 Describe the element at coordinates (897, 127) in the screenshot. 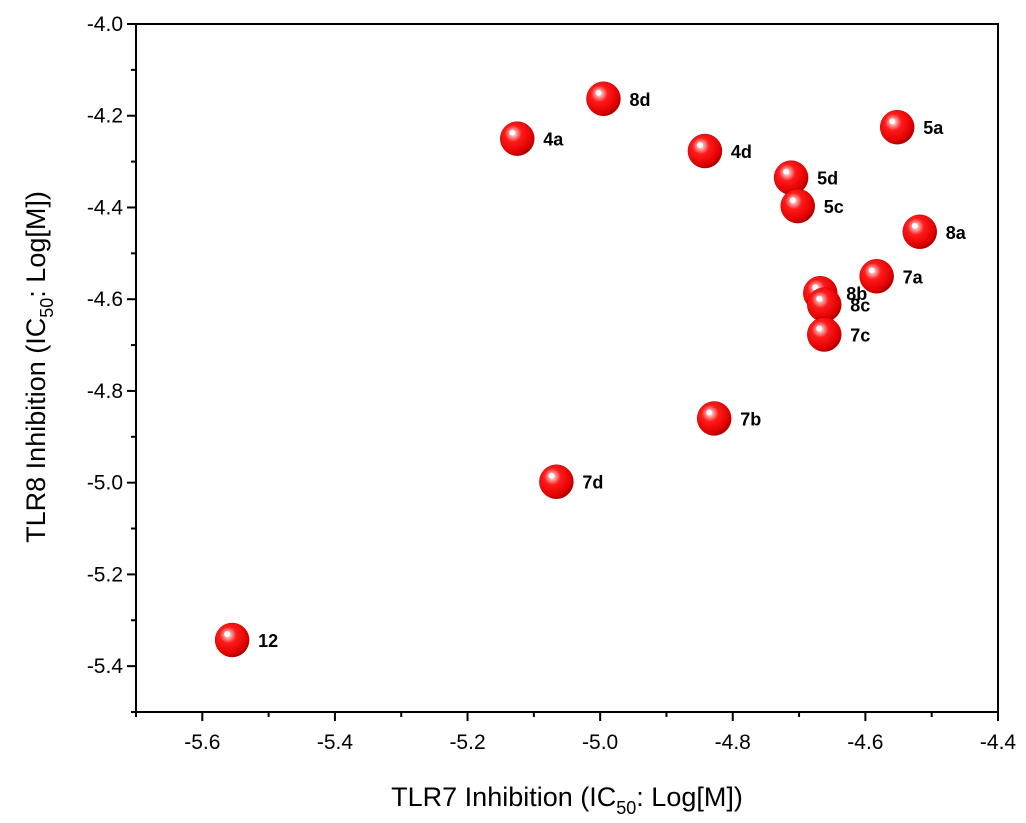

I see `data-point-5a` at that location.